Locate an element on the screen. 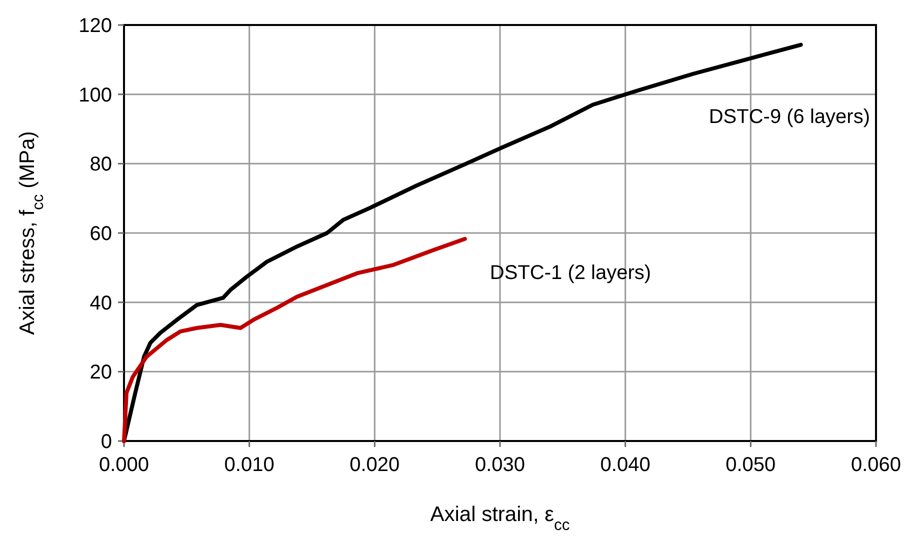  y-tick-label: 100 is located at coordinates (95, 95).